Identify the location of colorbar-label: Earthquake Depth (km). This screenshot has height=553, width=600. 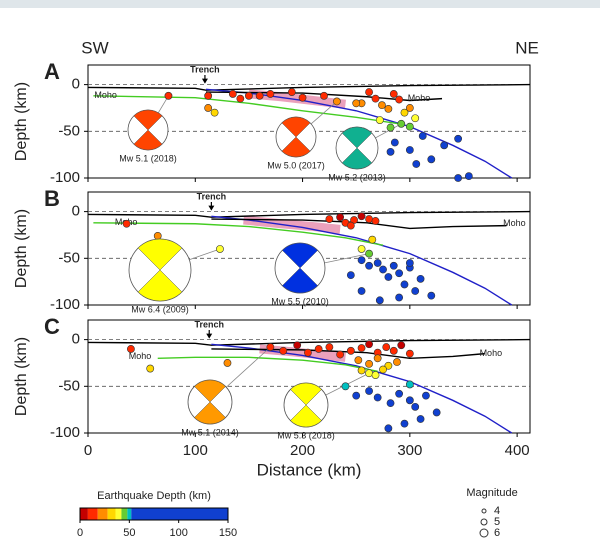
(154, 496).